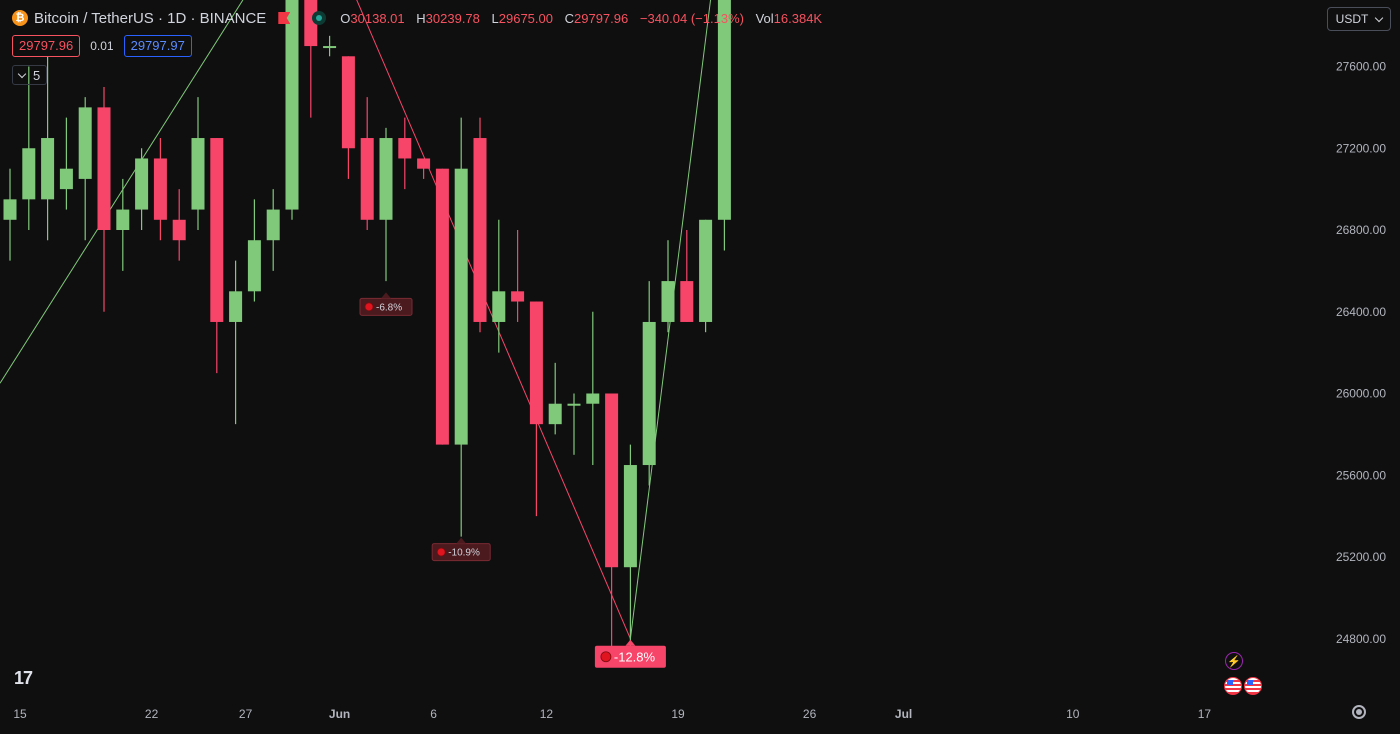 This screenshot has width=1400, height=734. What do you see at coordinates (547, 714) in the screenshot?
I see `x-tick-label: 12` at bounding box center [547, 714].